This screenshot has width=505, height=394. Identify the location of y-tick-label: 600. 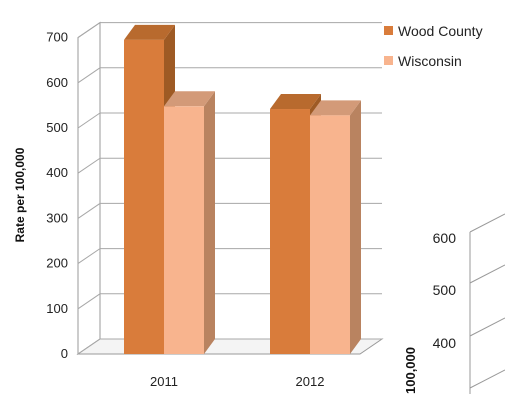
(57, 82).